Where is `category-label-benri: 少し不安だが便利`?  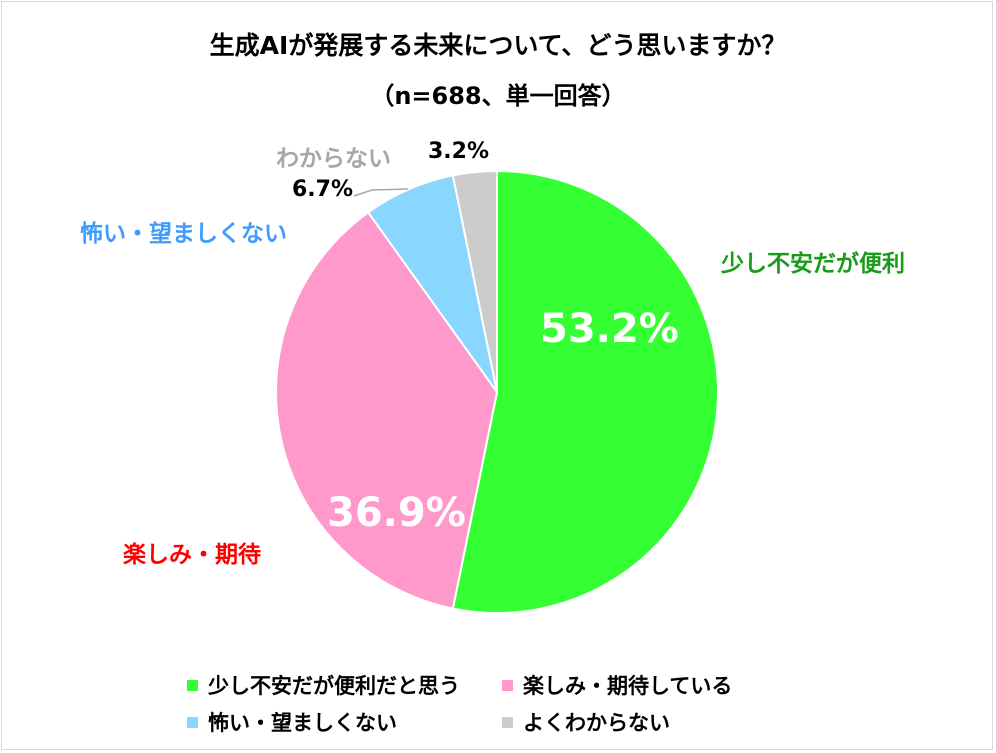 category-label-benri: 少し不安だが便利 is located at coordinates (813, 264).